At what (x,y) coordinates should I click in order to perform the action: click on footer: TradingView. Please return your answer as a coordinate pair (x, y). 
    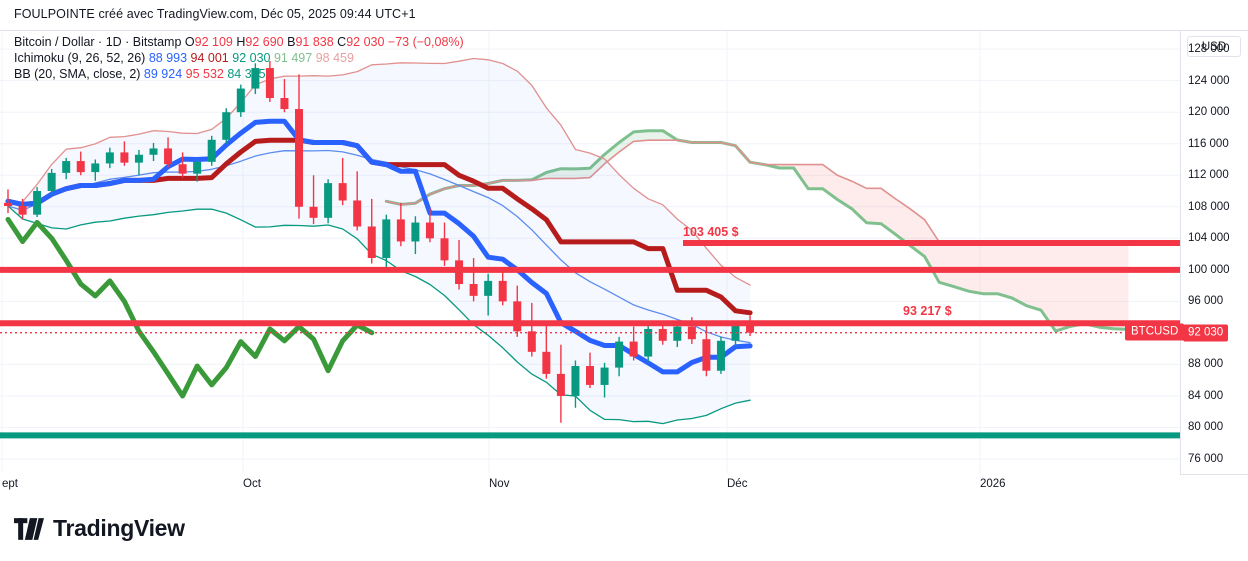
    Looking at the image, I should click on (624, 531).